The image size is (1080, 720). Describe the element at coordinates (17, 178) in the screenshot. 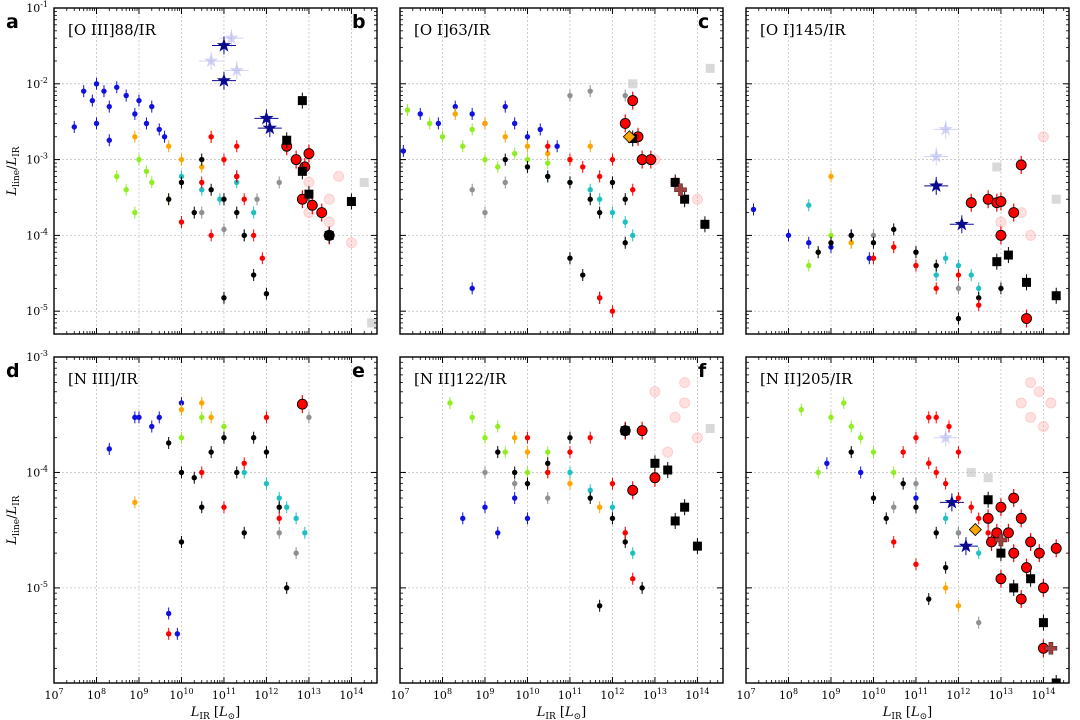

I see `ylabel-sub: line` at that location.